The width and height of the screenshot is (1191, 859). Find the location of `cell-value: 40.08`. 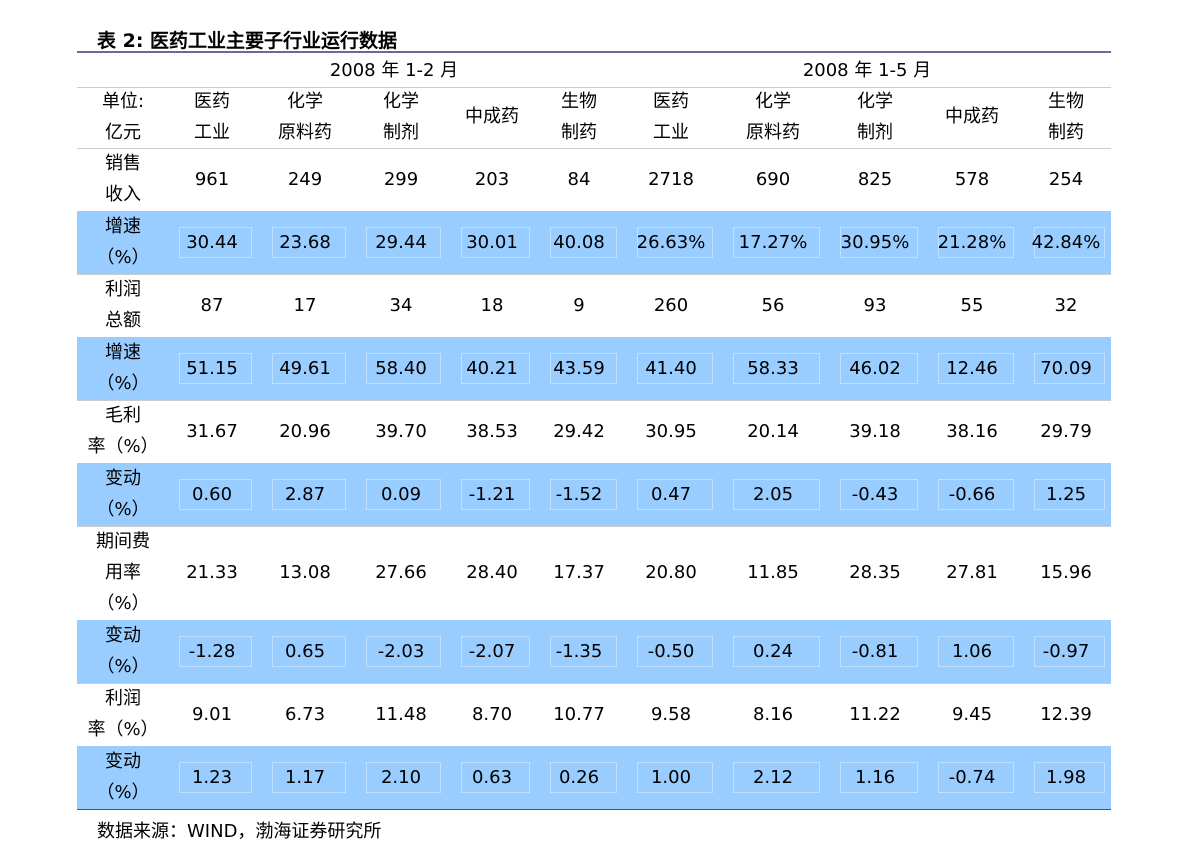

cell-value: 40.08 is located at coordinates (579, 242).